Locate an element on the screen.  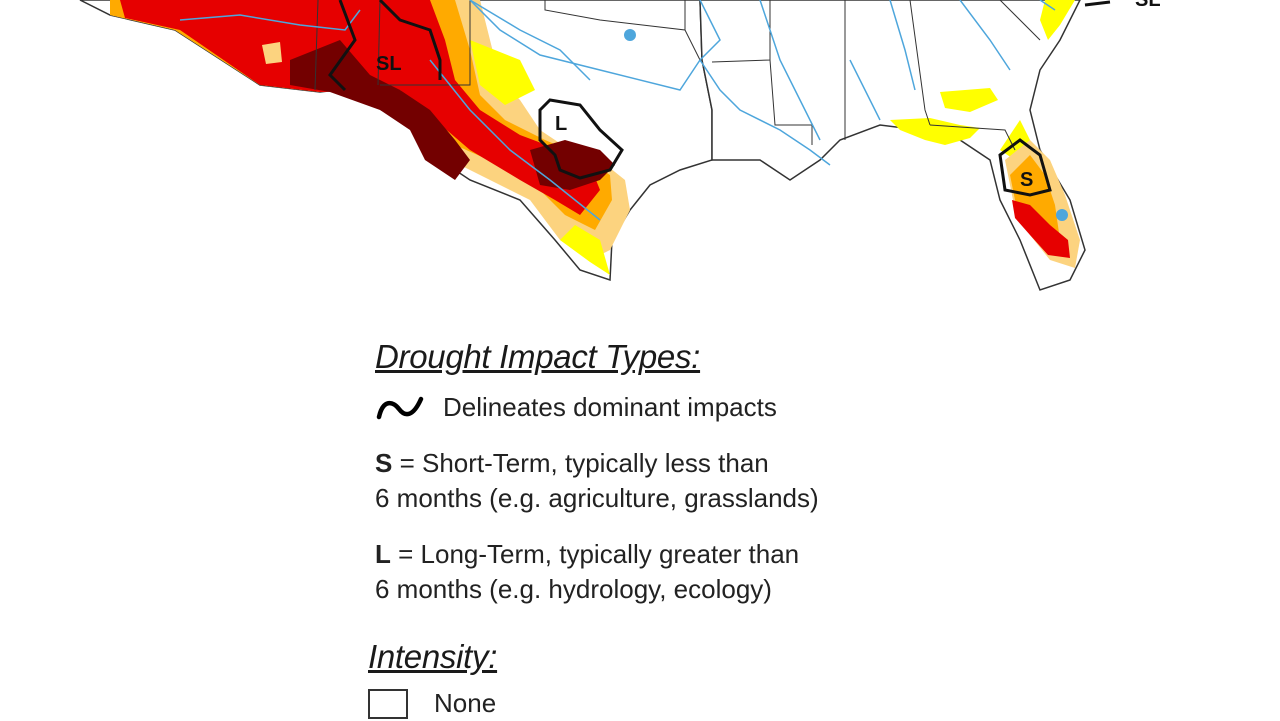
intensity-label-none: None is located at coordinates (465, 703).